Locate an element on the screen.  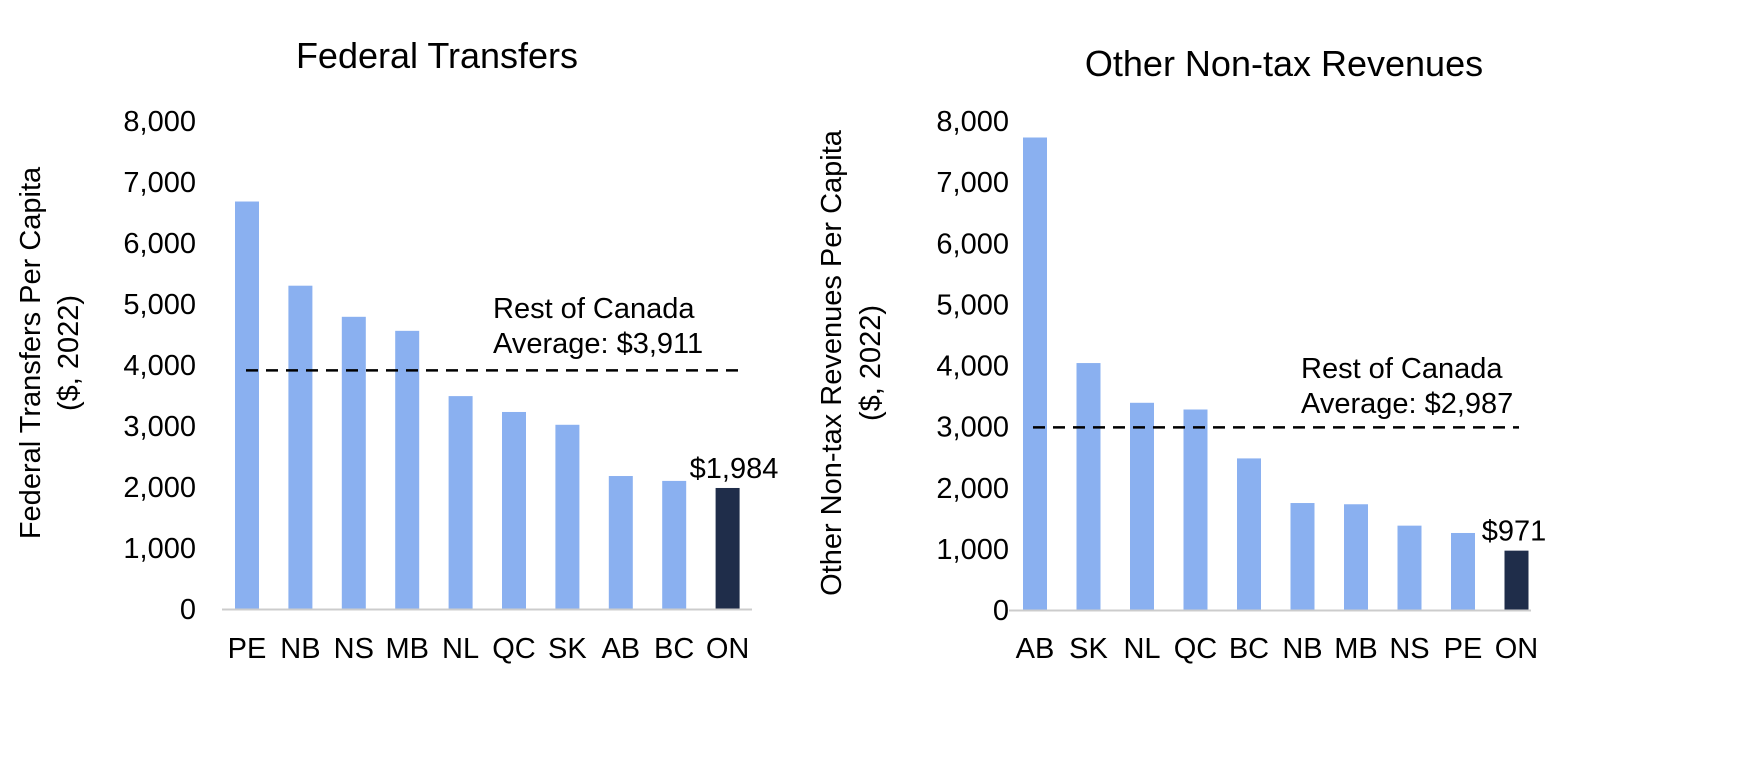
chart-title: Other Non-tax Revenues is located at coordinates (1284, 63).